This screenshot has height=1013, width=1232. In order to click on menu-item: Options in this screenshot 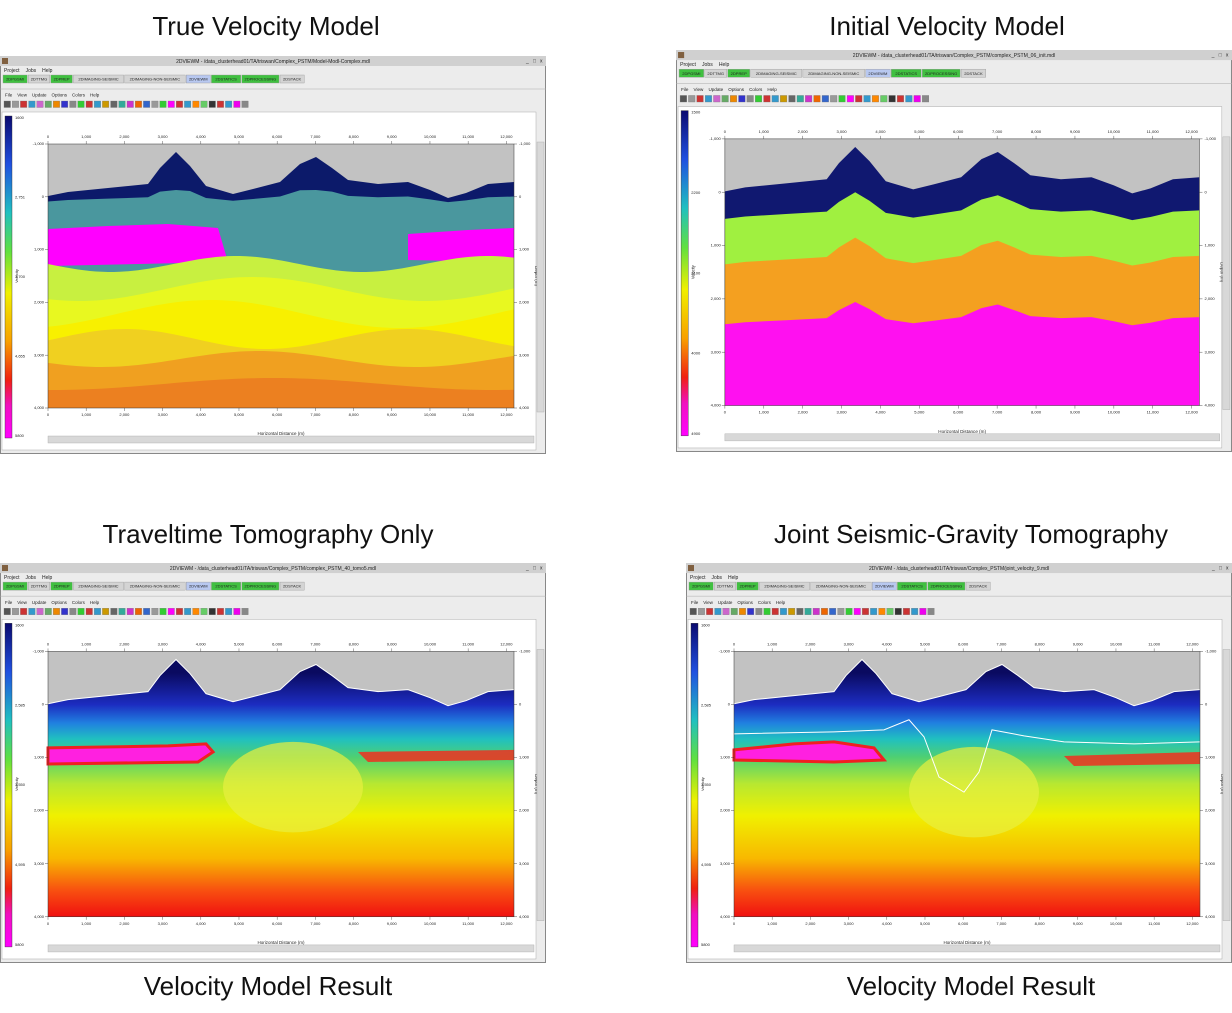, I will do `click(745, 602)`.